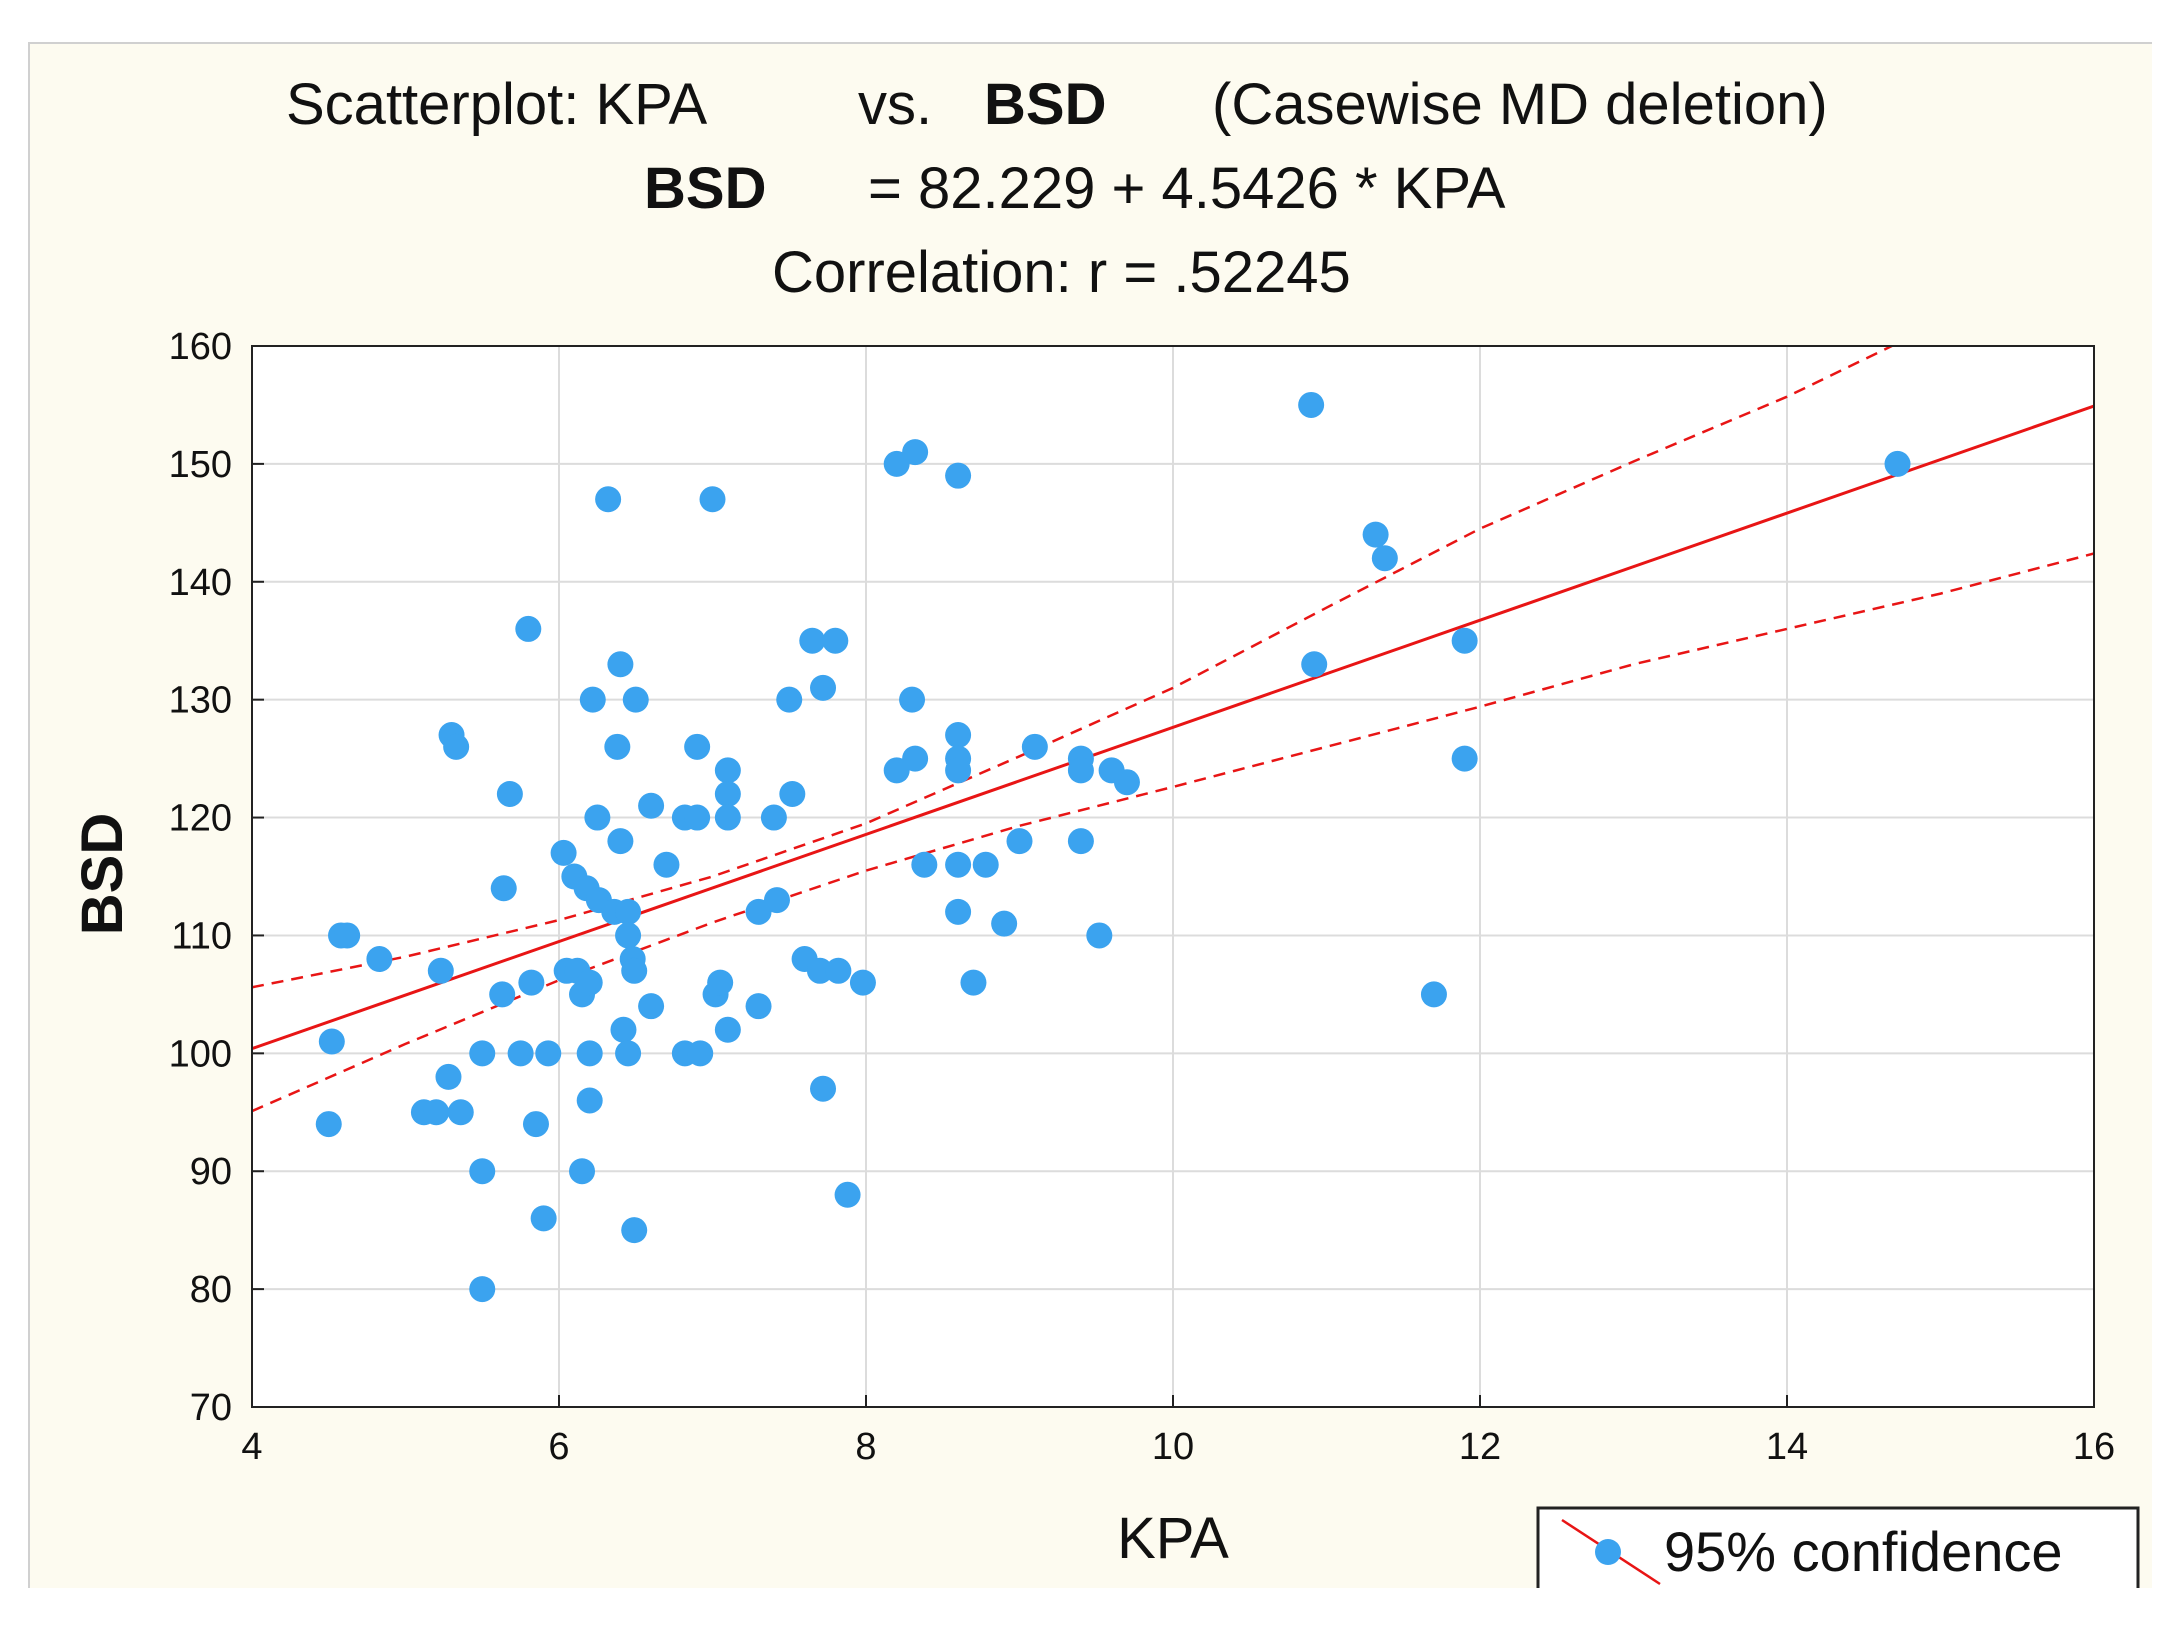  Describe the element at coordinates (705, 188) in the screenshot. I see `equation-lhs: BSD` at that location.